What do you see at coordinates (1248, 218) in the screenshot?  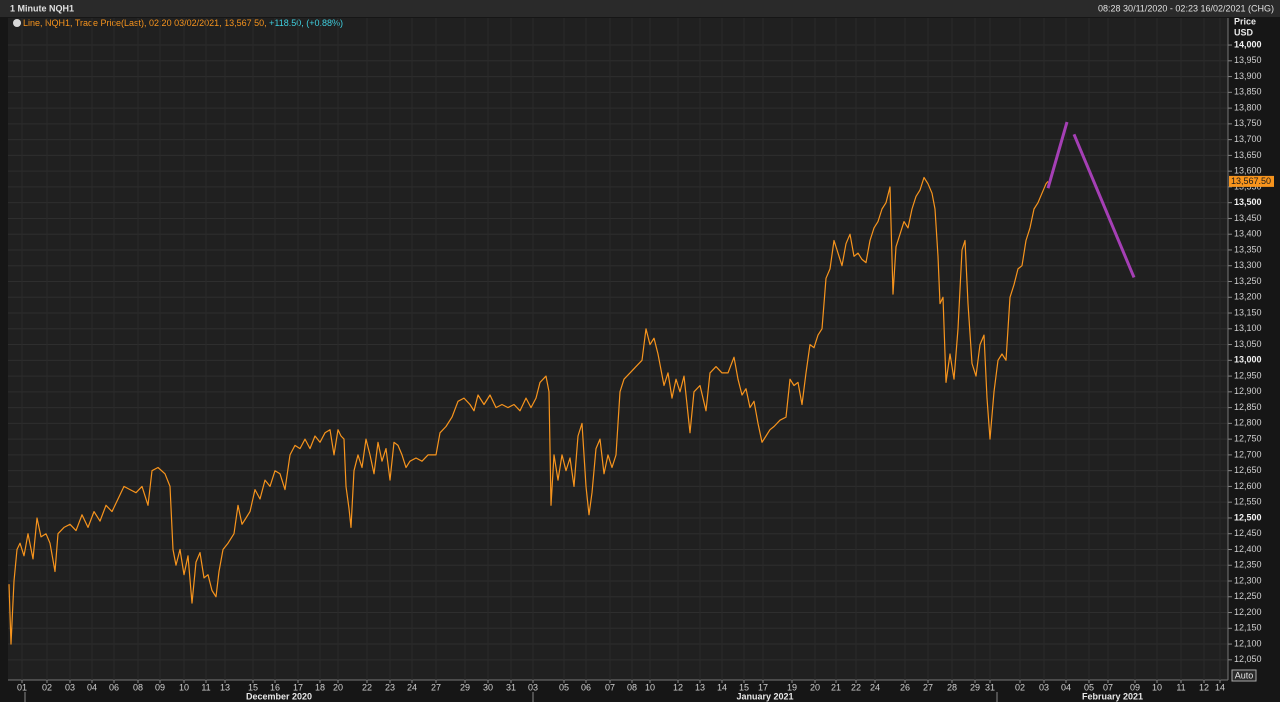 I see `y-tick-label: 13,450` at bounding box center [1248, 218].